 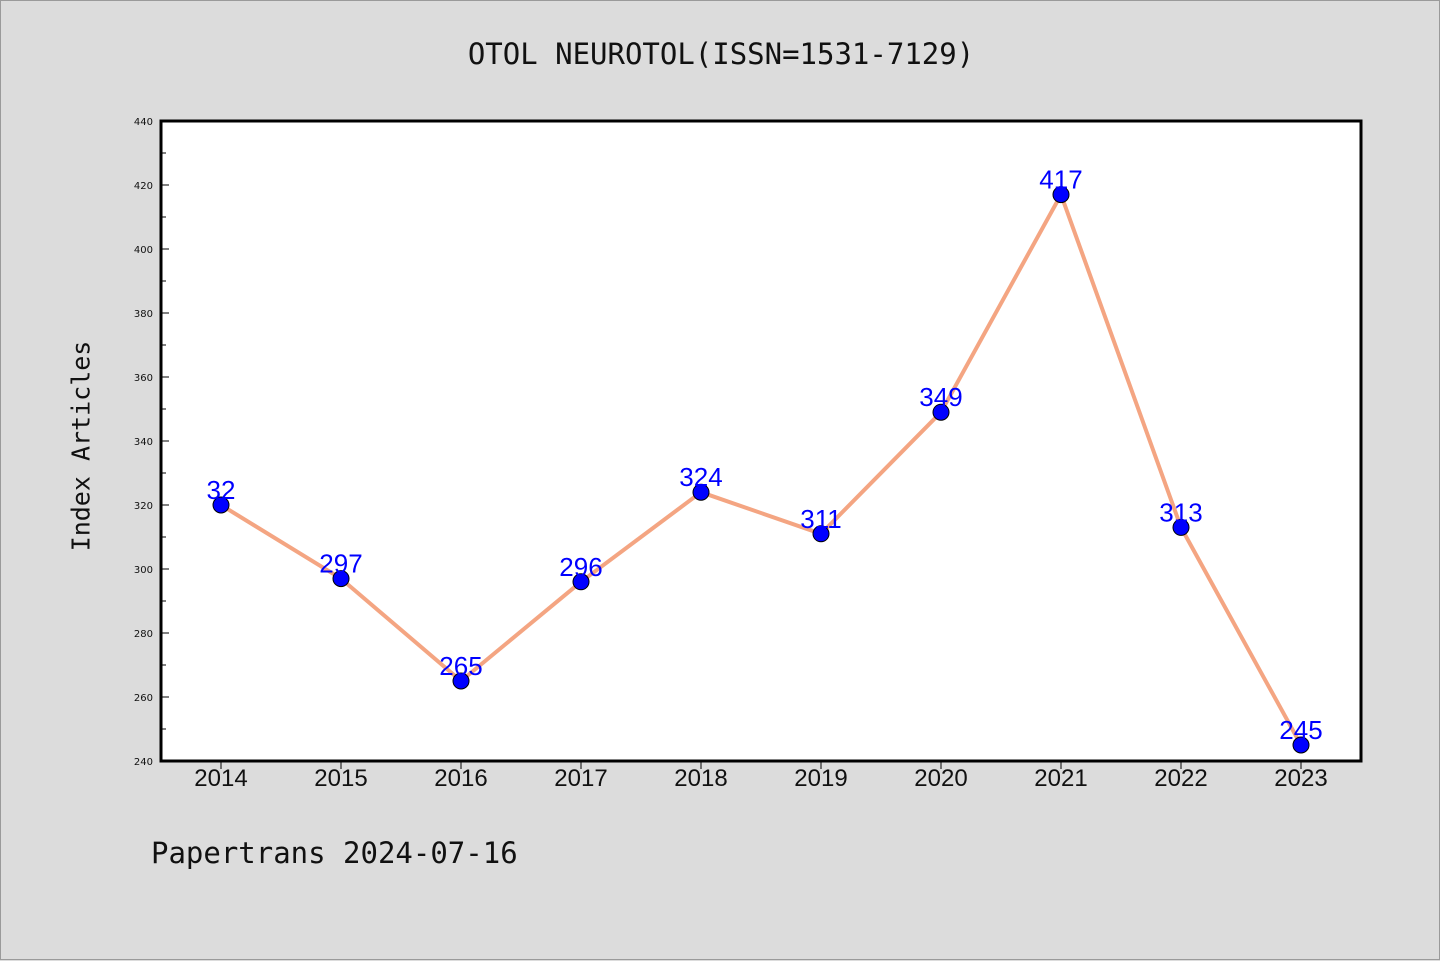 What do you see at coordinates (940, 778) in the screenshot?
I see `x-tick-label: 2020` at bounding box center [940, 778].